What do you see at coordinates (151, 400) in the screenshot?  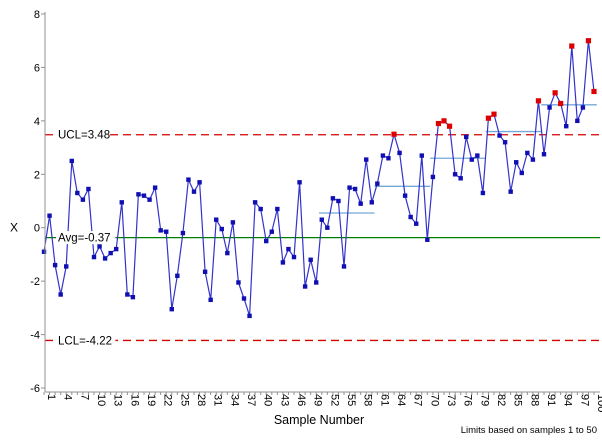 I see `x-tick-label: 19` at bounding box center [151, 400].